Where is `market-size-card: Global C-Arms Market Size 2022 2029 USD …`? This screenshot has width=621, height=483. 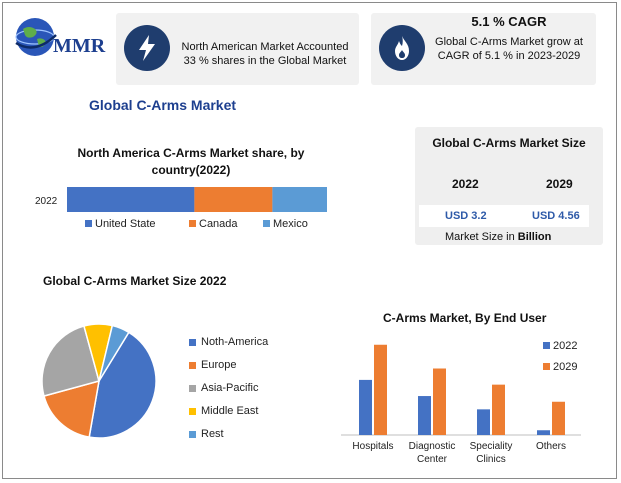
market-size-card: Global C-Arms Market Size 2022 2029 USD … is located at coordinates (509, 186).